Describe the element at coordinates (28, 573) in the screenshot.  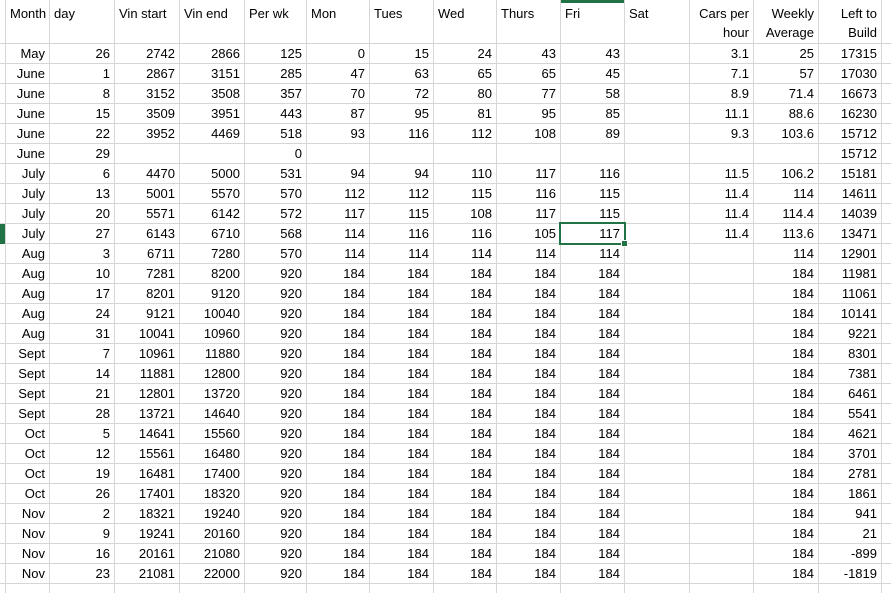
I see `cell-month: Nov` at that location.